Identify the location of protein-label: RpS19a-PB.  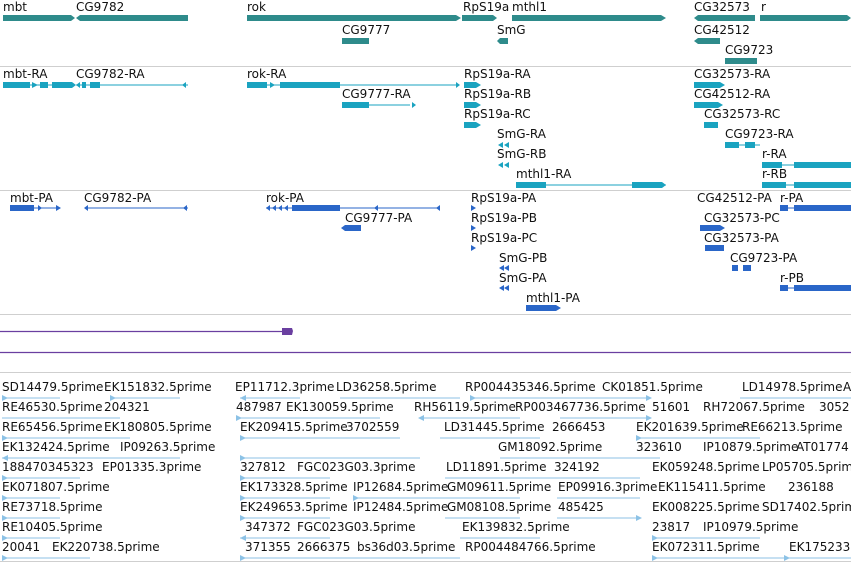
(504, 218).